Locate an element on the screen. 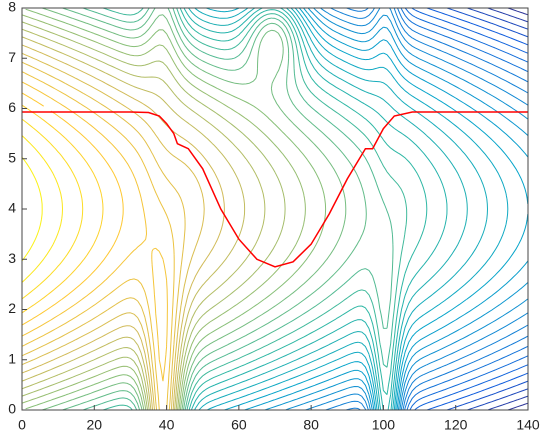 The height and width of the screenshot is (440, 550). x-tick-label: 140 is located at coordinates (528, 425).